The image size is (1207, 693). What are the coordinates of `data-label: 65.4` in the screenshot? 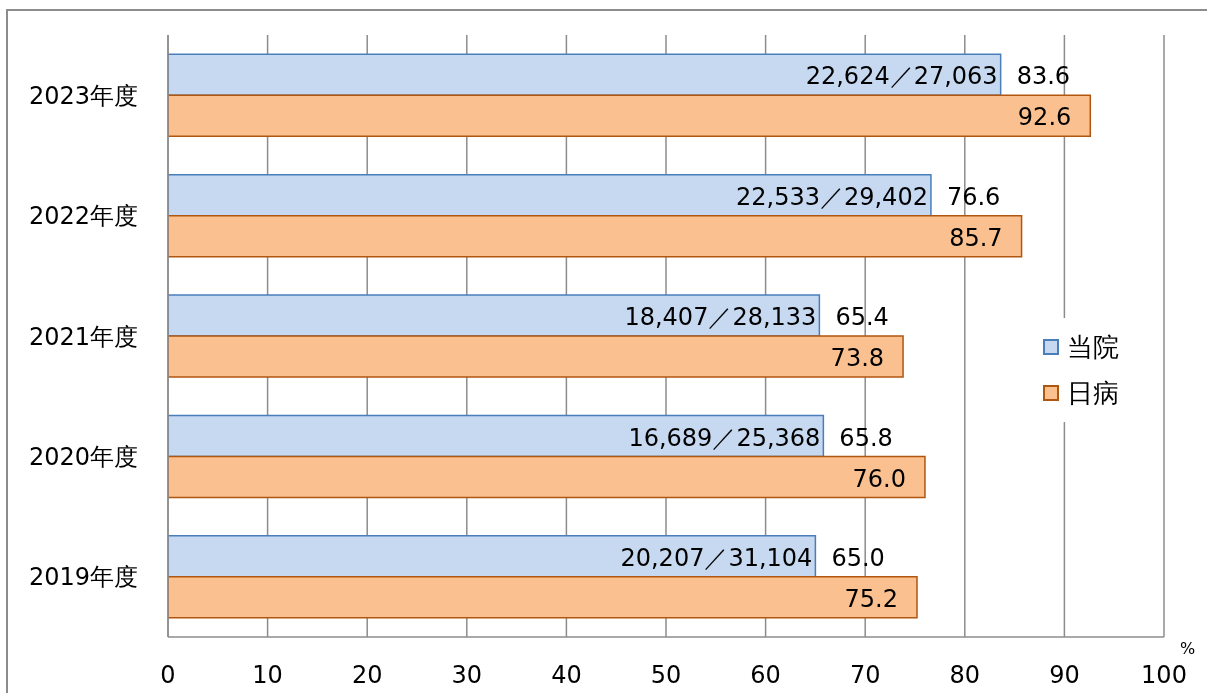 It's located at (862, 317).